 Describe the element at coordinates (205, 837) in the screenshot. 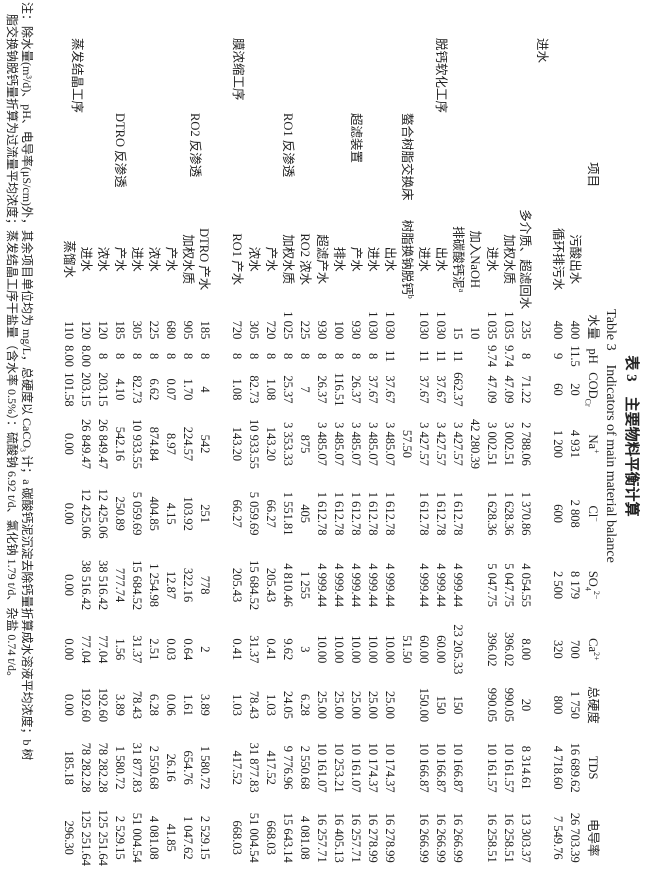

I see `table-cell: 2 529.15` at that location.